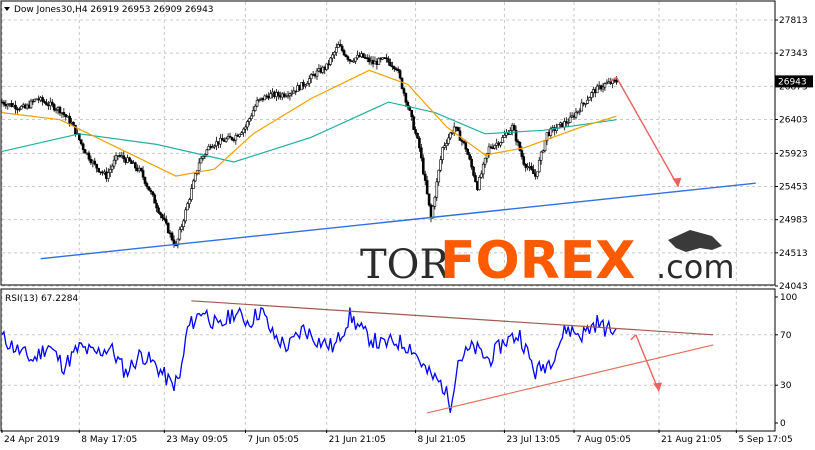  What do you see at coordinates (793, 221) in the screenshot?
I see `price-tick-label: 24983` at bounding box center [793, 221].